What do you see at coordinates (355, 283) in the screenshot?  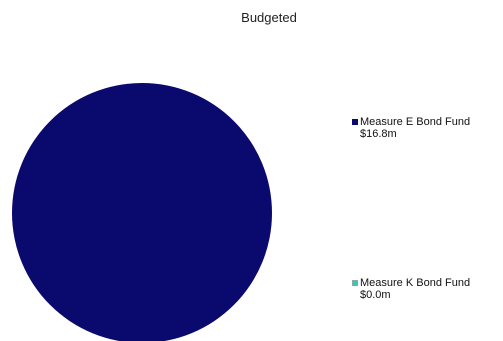 I see `legend-swatch-measure-k` at bounding box center [355, 283].